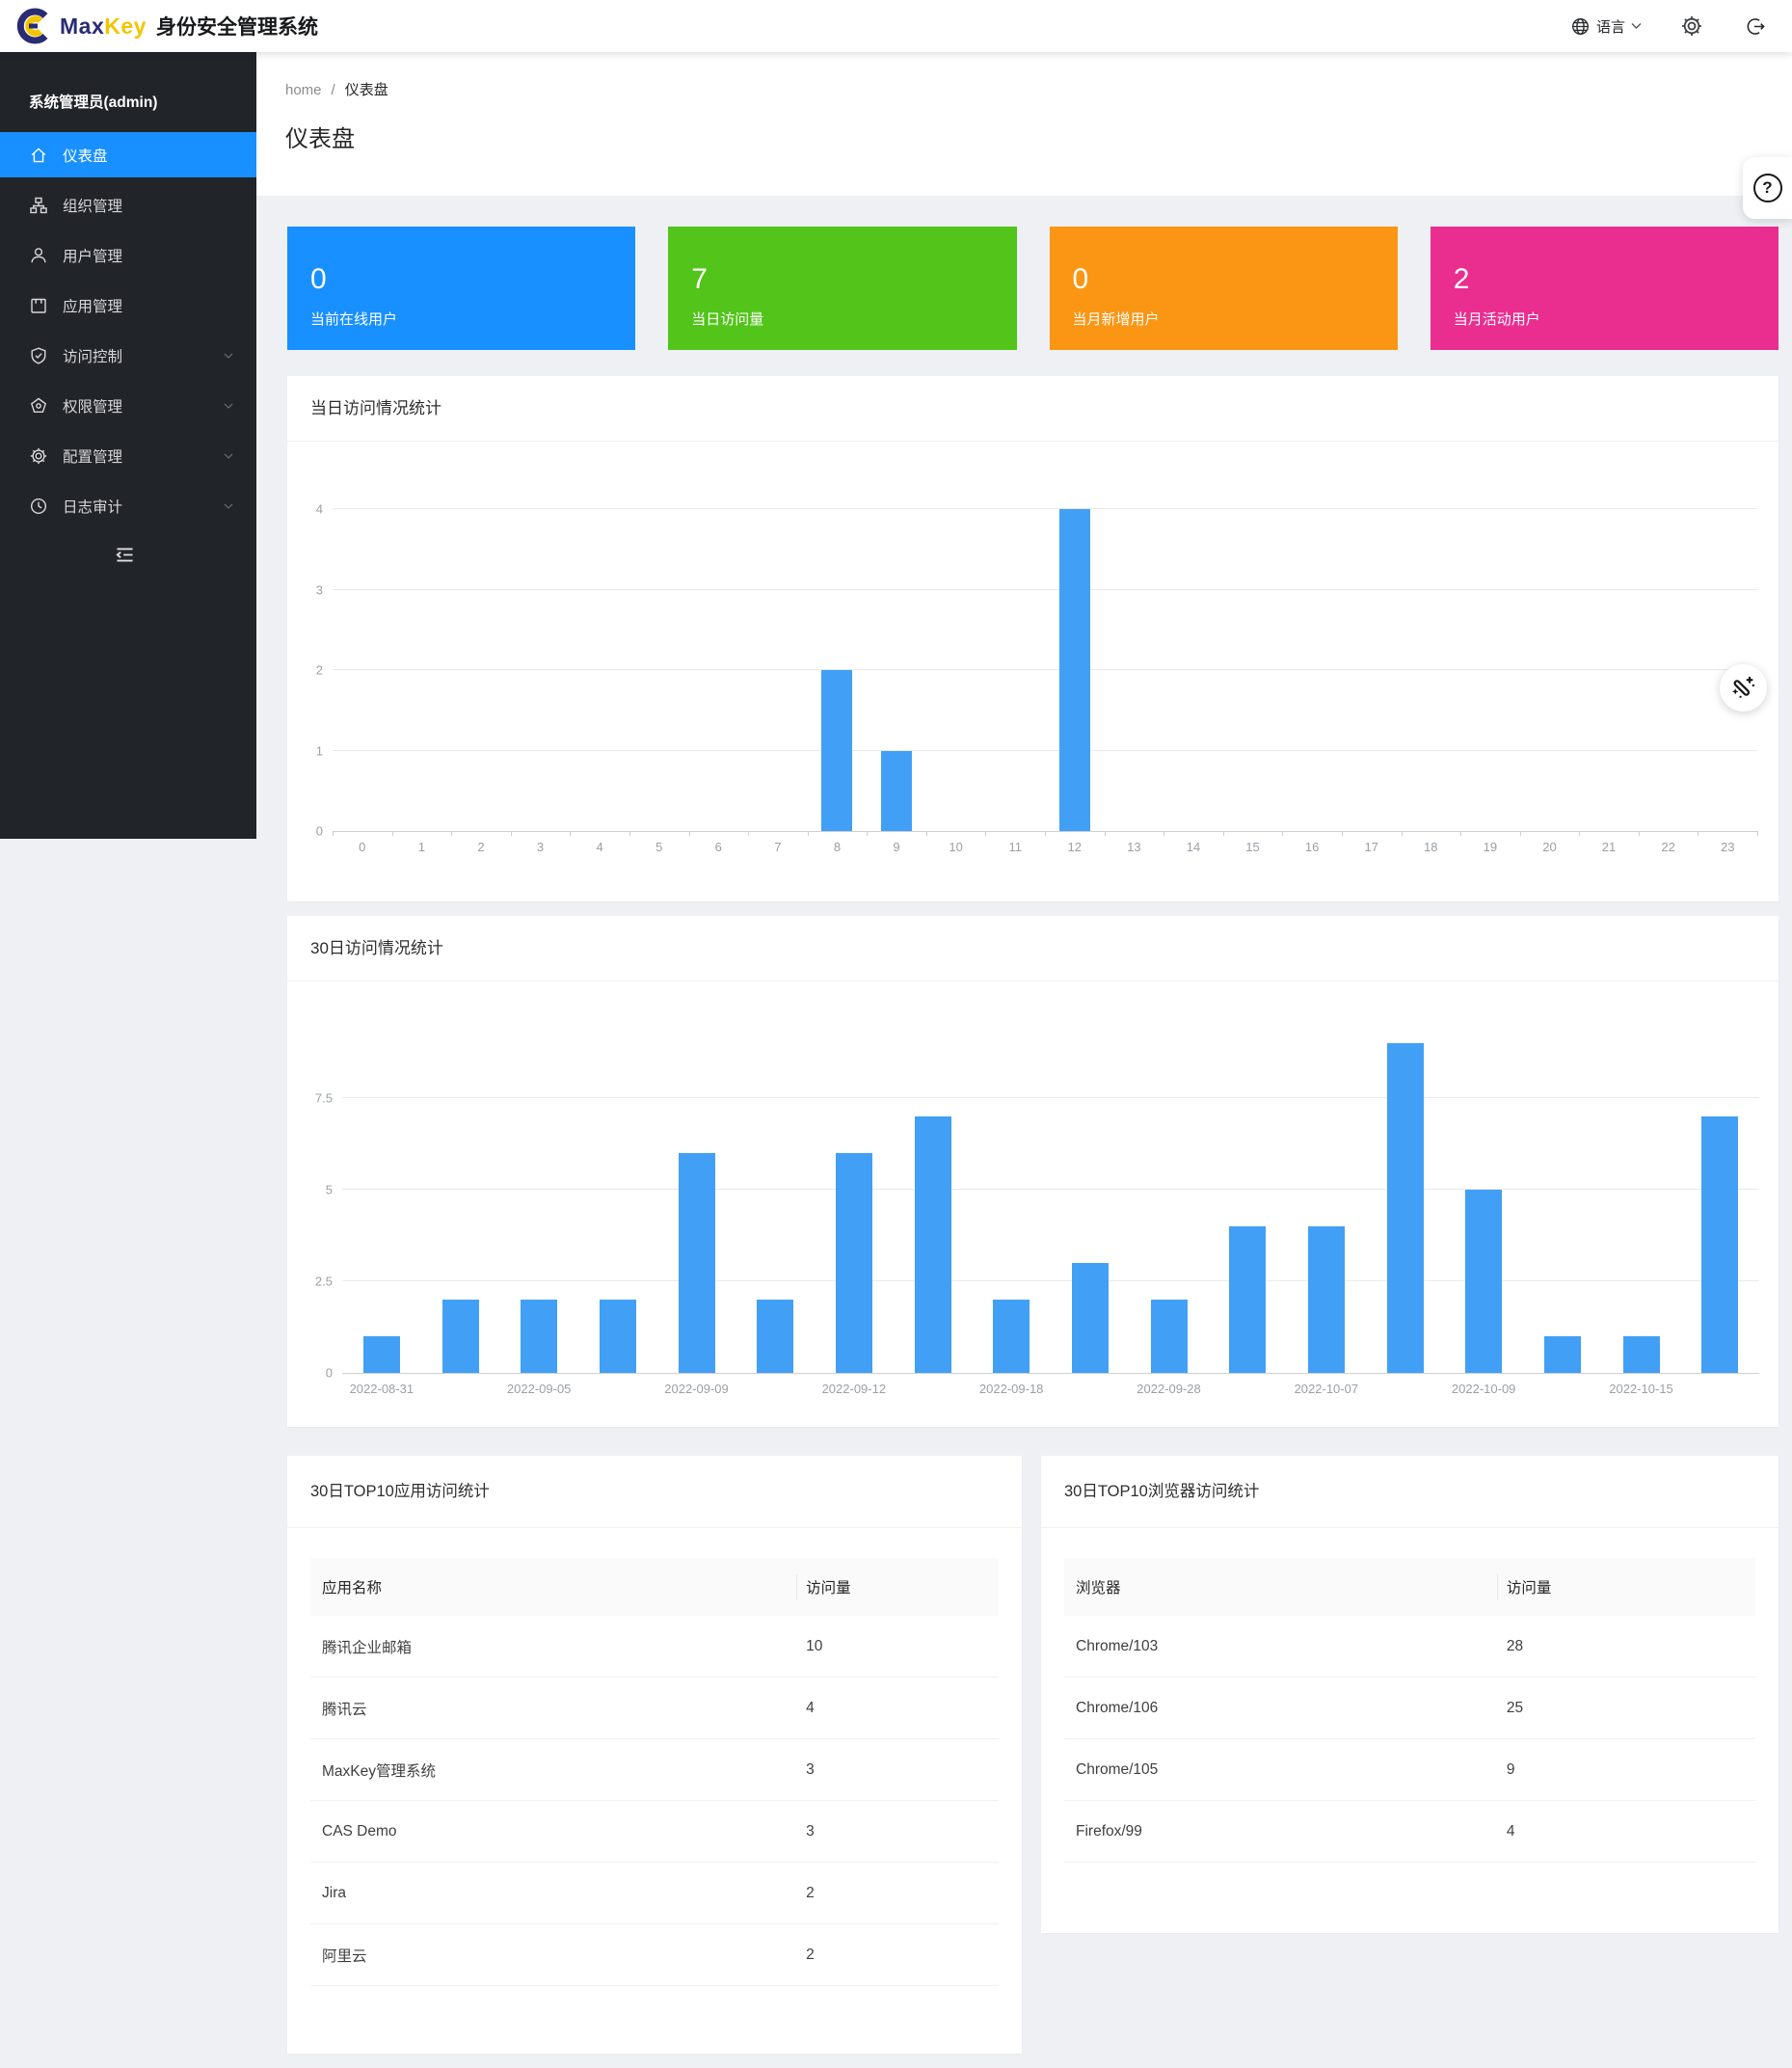 The image size is (1792, 2068). I want to click on column-header: 浏览器, so click(1098, 1588).